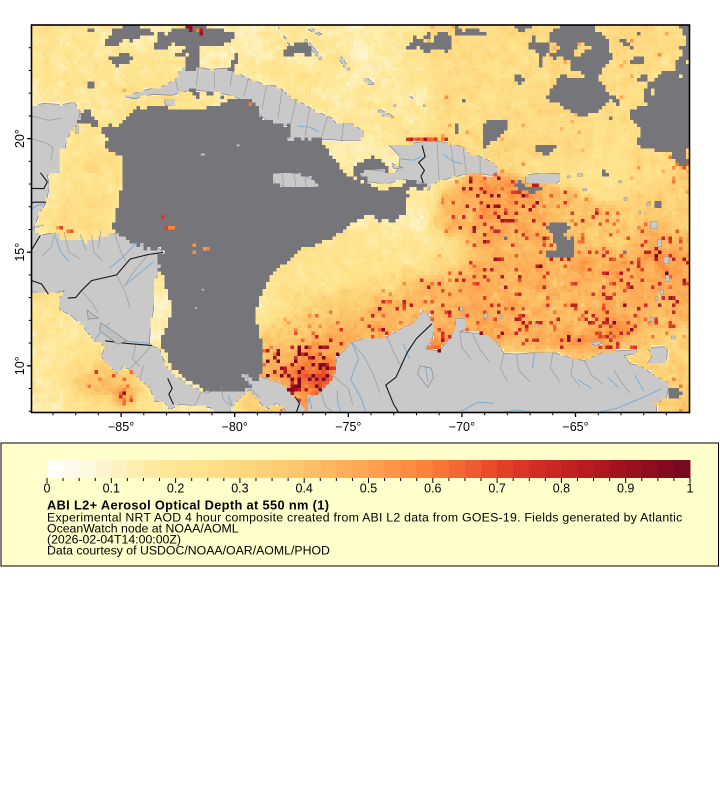 This screenshot has width=720, height=800. I want to click on svg-text: −80°, so click(235, 427).